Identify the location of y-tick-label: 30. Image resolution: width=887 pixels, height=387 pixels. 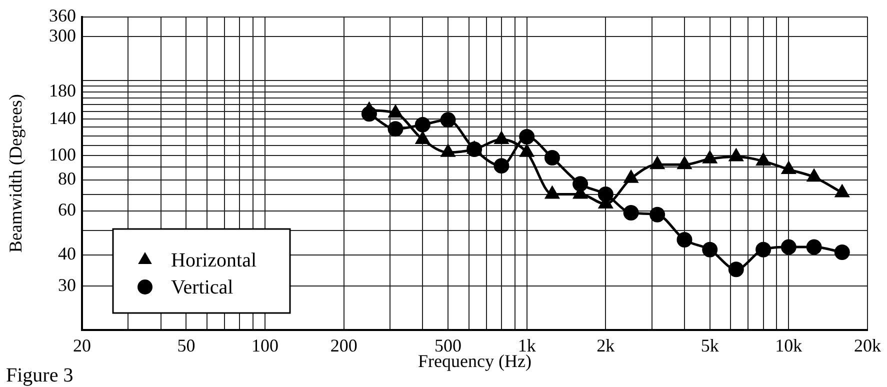
(67, 284).